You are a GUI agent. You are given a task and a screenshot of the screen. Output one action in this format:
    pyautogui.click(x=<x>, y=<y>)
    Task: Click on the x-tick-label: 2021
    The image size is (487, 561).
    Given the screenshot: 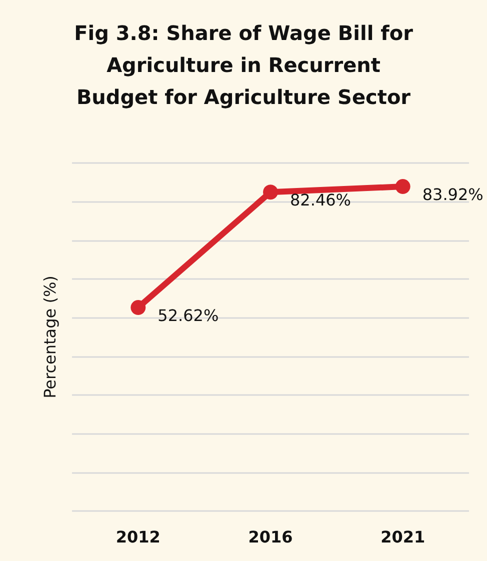 What is the action you would take?
    pyautogui.click(x=403, y=537)
    